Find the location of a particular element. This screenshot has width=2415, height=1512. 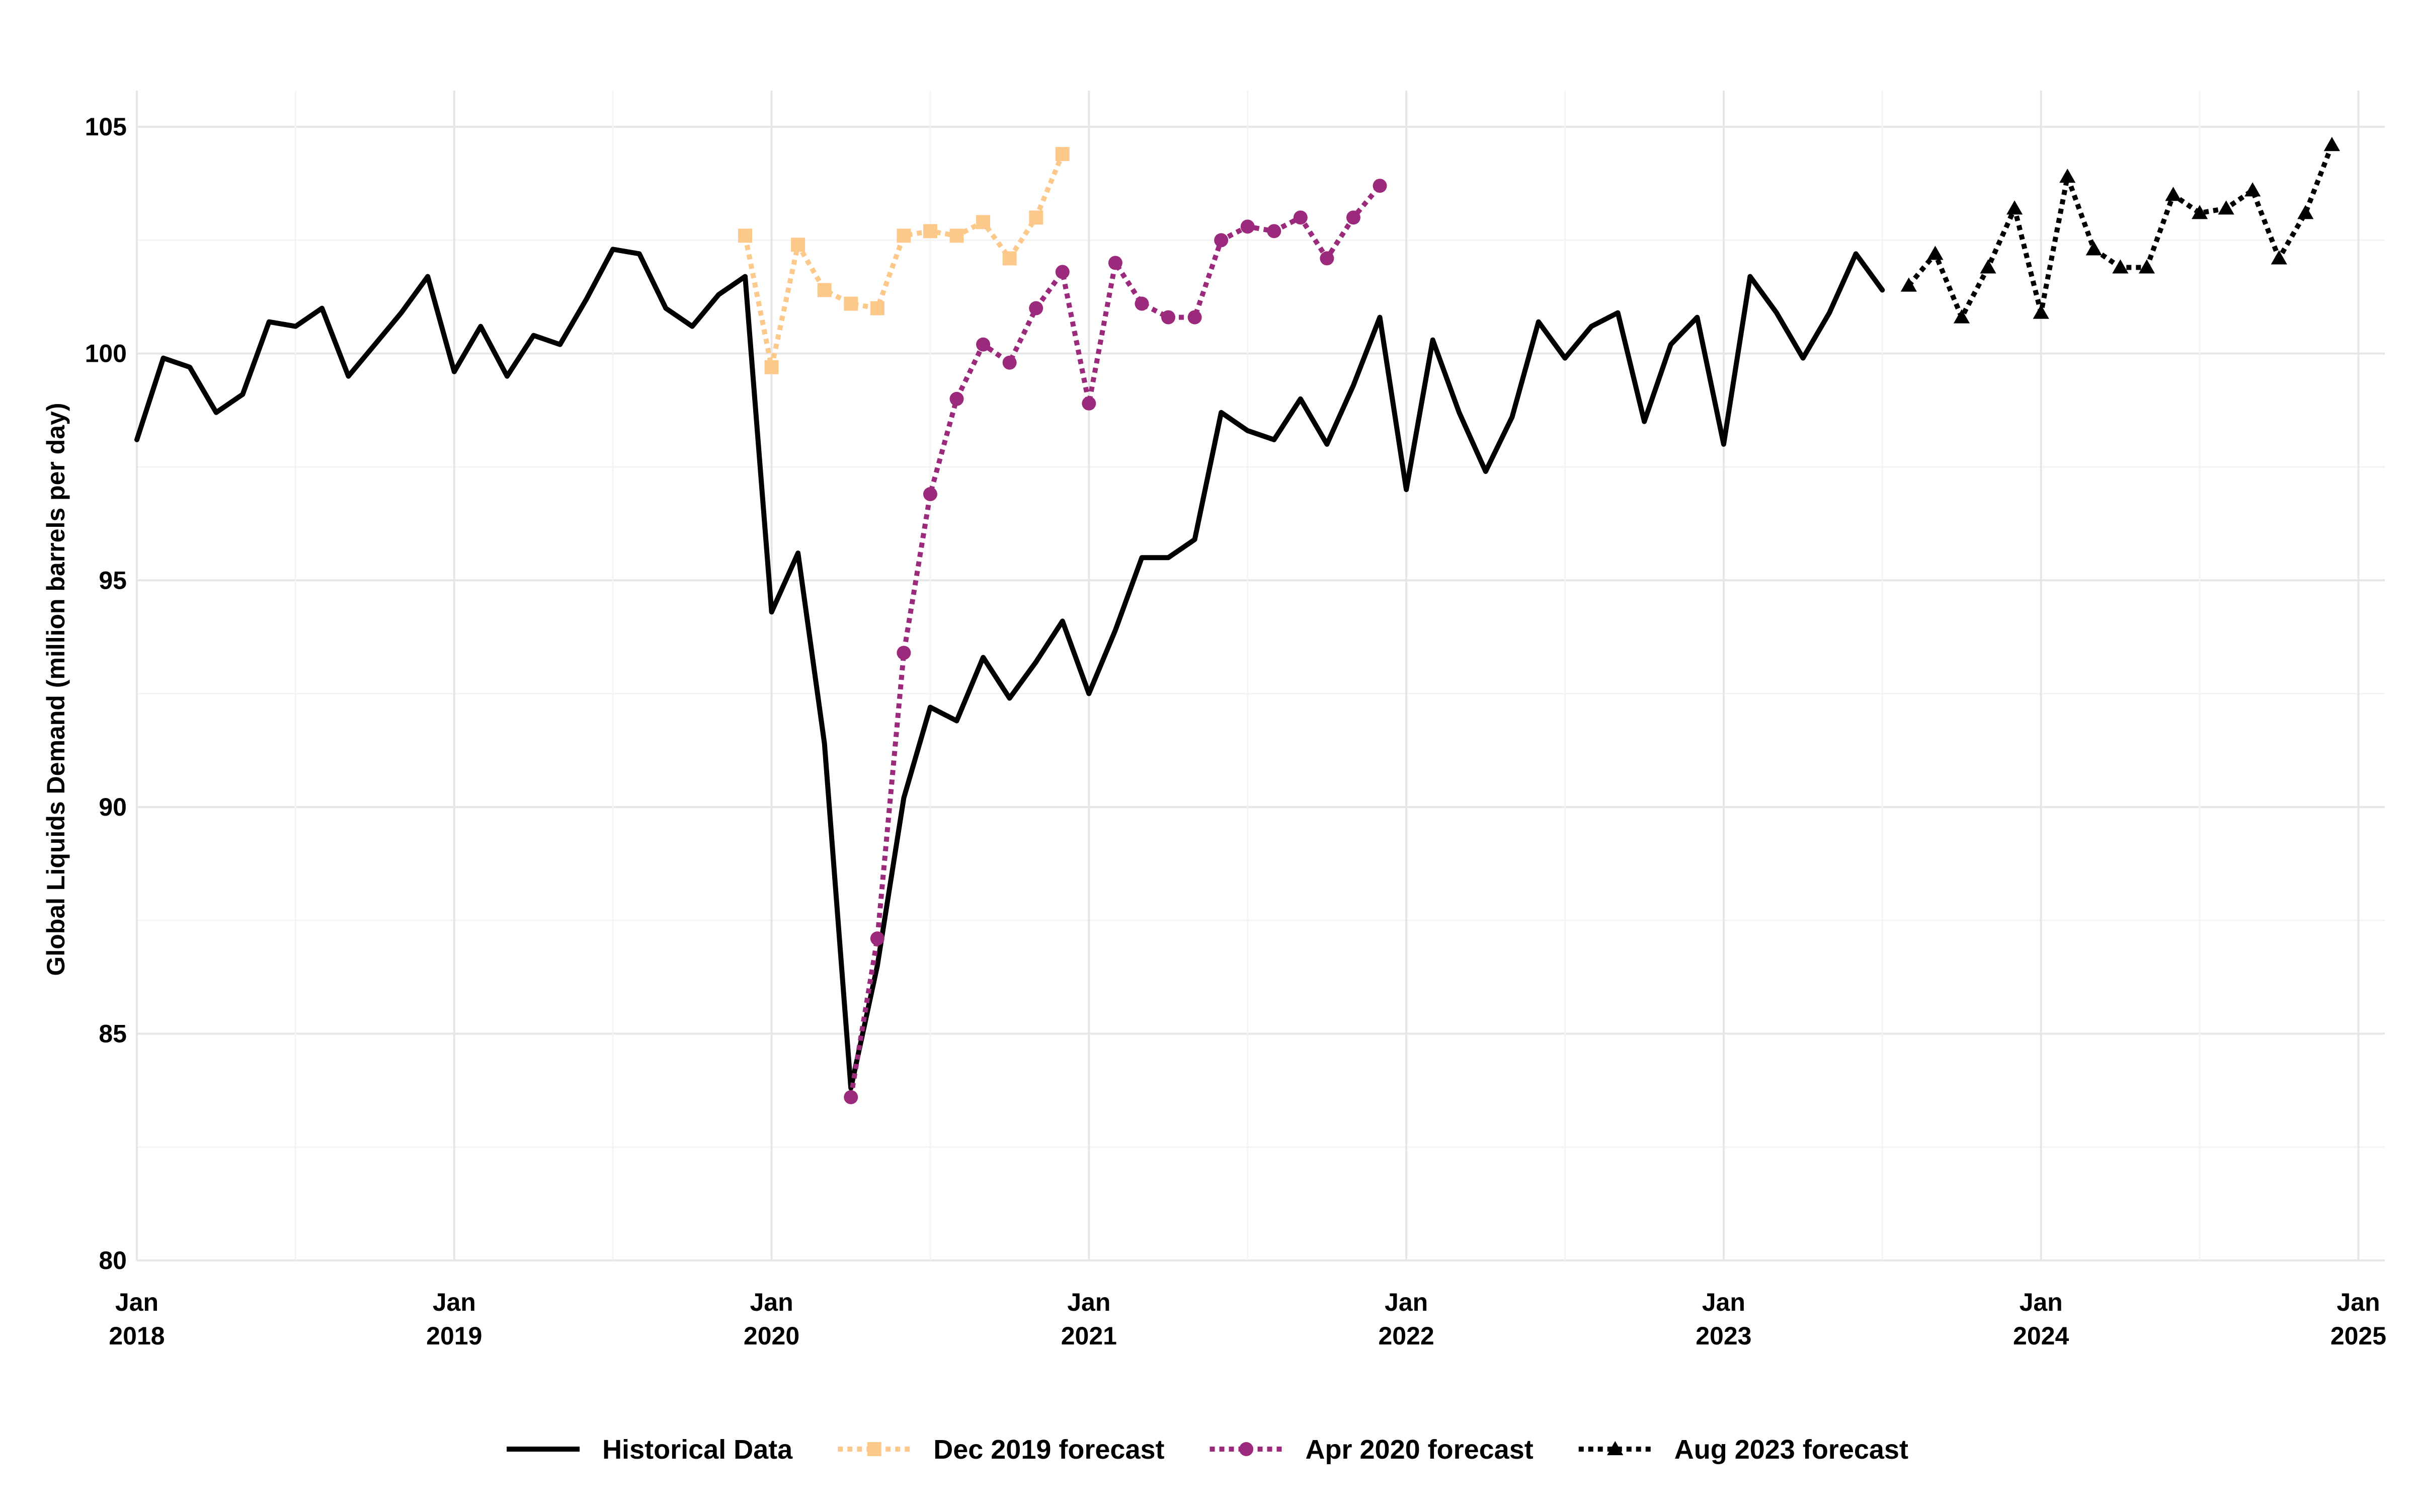

y-tick-label: 90 is located at coordinates (113, 807).